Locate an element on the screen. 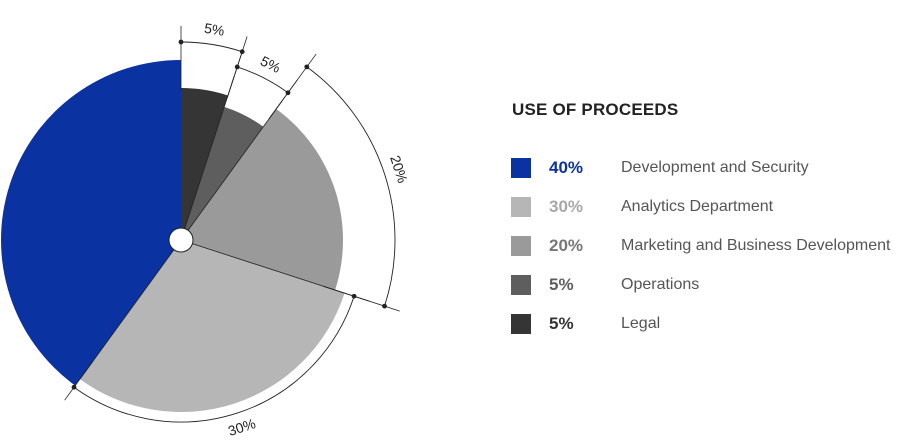  legend-item-development: 40% Development and Security is located at coordinates (711, 177).